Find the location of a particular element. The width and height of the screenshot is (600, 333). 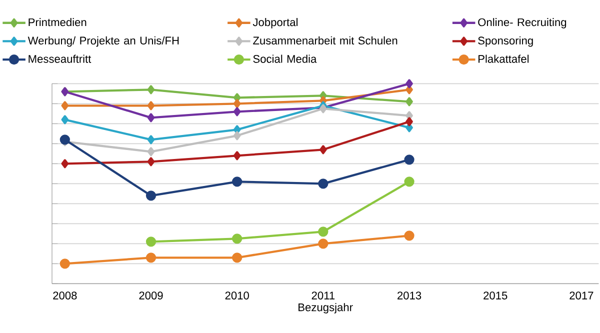

legend-label: Social Media is located at coordinates (285, 58).